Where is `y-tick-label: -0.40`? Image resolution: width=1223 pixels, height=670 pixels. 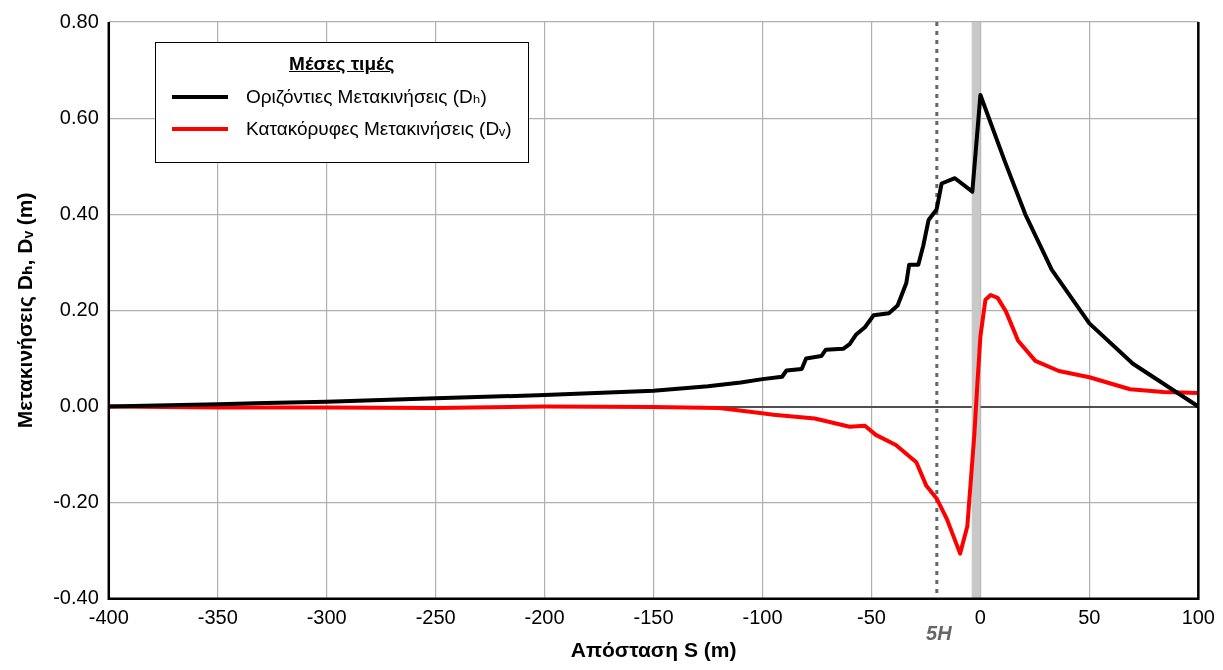 y-tick-label: -0.40 is located at coordinates (76, 597).